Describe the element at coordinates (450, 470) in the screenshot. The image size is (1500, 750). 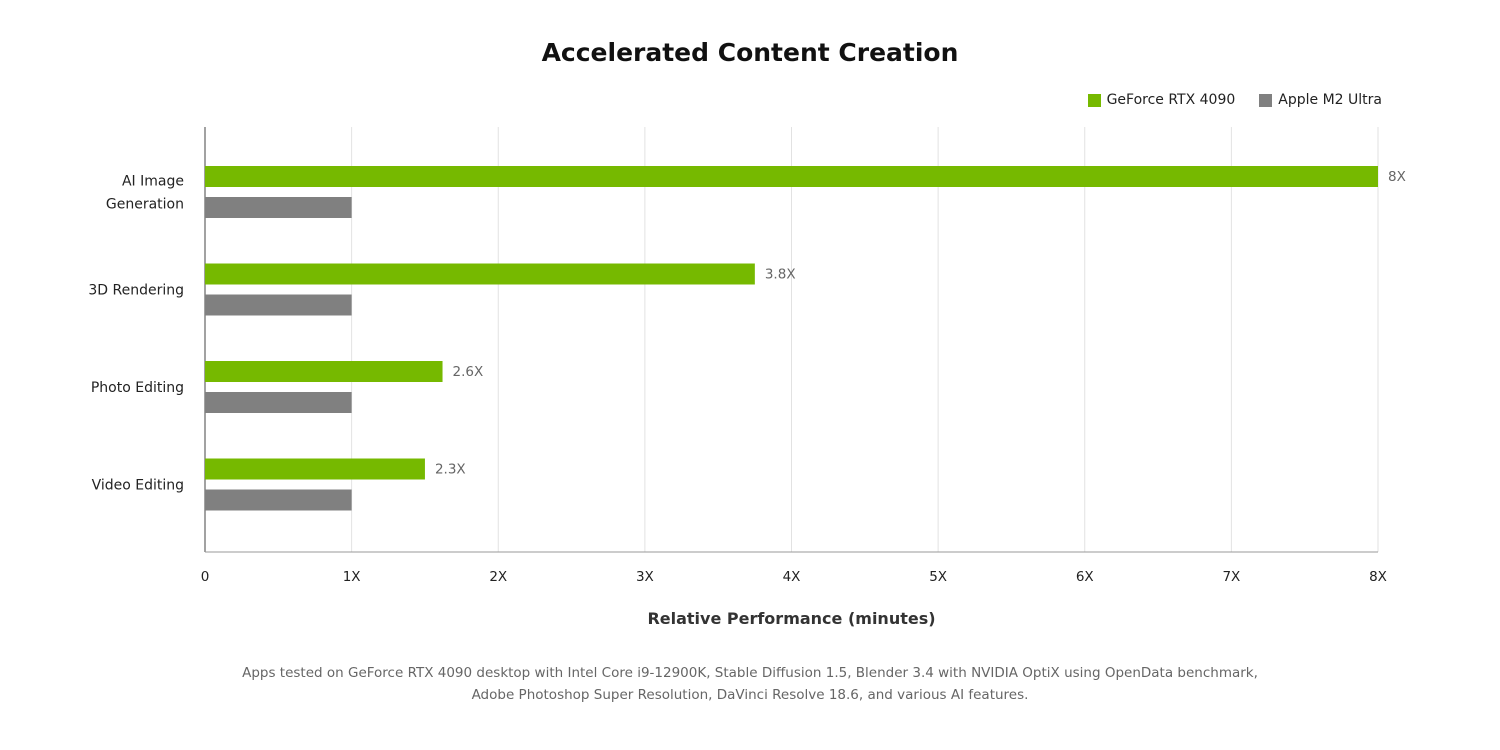
I see `data-label: 2.3X` at that location.